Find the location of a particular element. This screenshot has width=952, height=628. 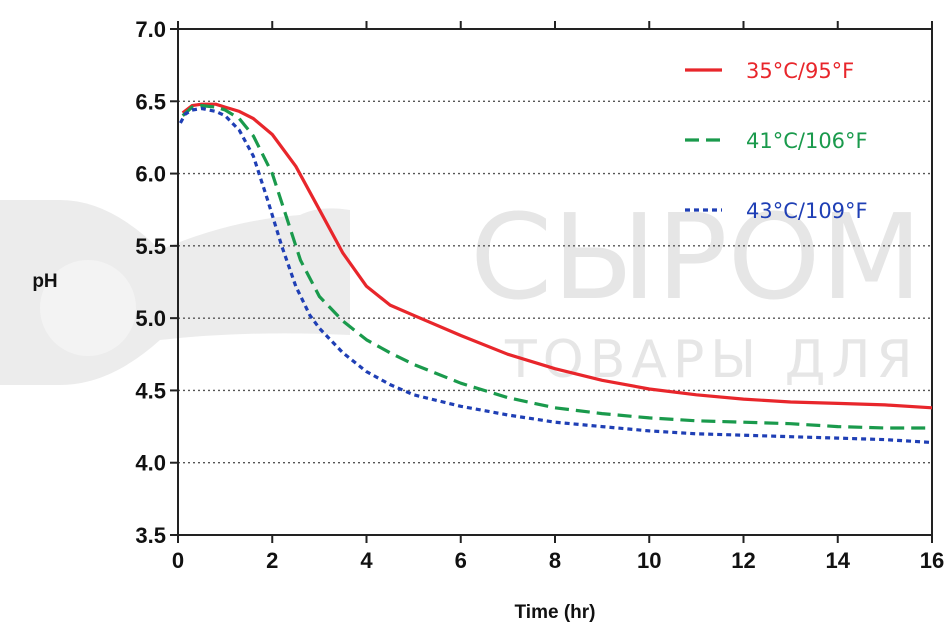

x-tick-label-5: 10 is located at coordinates (649, 560).